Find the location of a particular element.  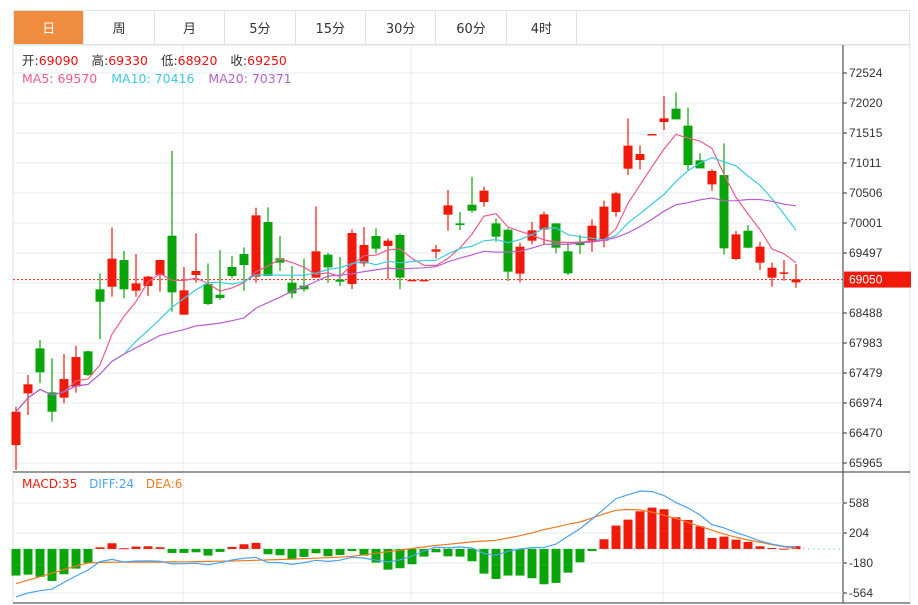

price-tick-label: 70001 is located at coordinates (866, 223).